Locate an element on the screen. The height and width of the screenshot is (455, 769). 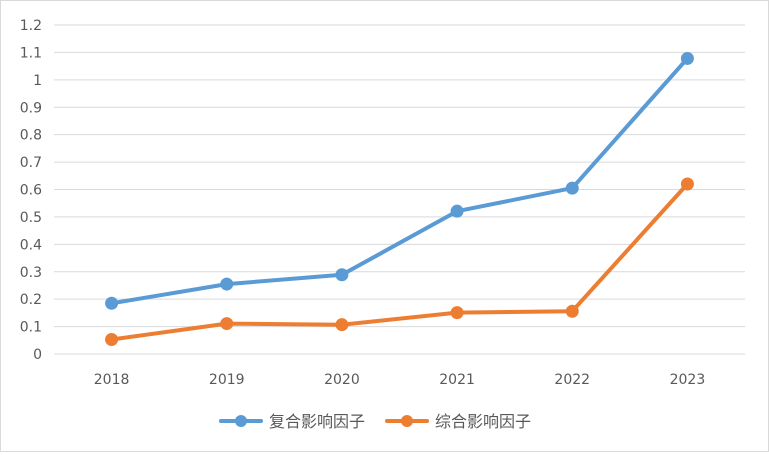
y-tick-label: 1.1 is located at coordinates (31, 53).